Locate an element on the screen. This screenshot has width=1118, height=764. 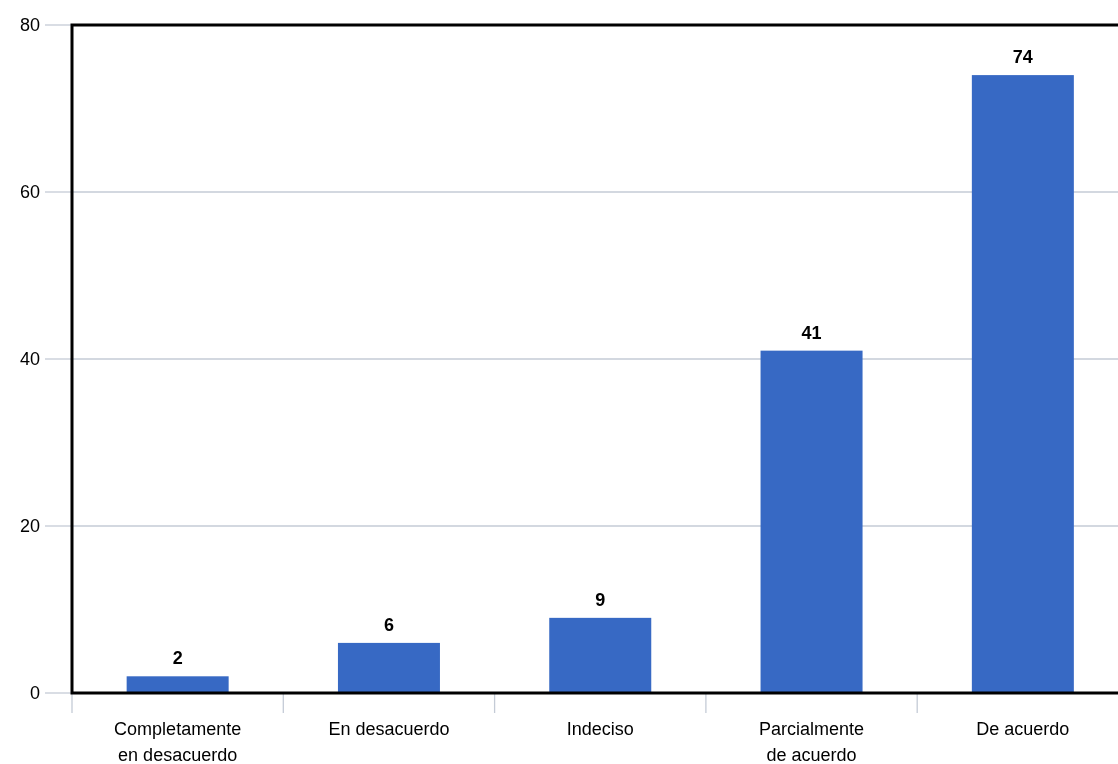
x-tick-label: Parcialmente de acuerdo is located at coordinates (812, 741).